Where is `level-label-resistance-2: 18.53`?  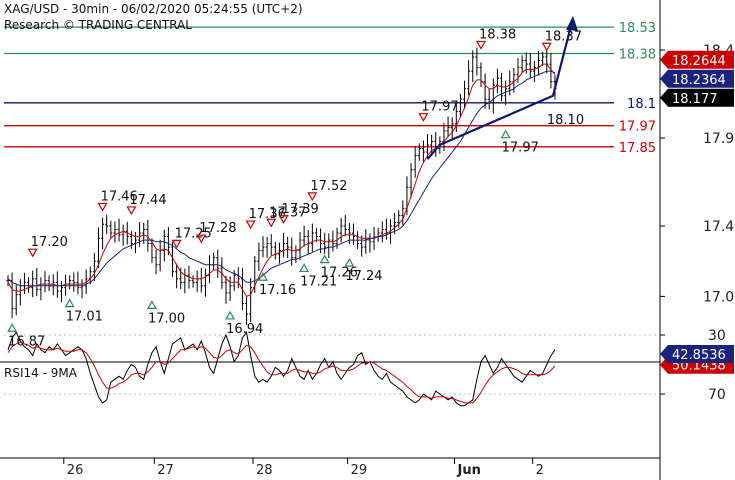
level-label-resistance-2: 18.53 is located at coordinates (637, 28).